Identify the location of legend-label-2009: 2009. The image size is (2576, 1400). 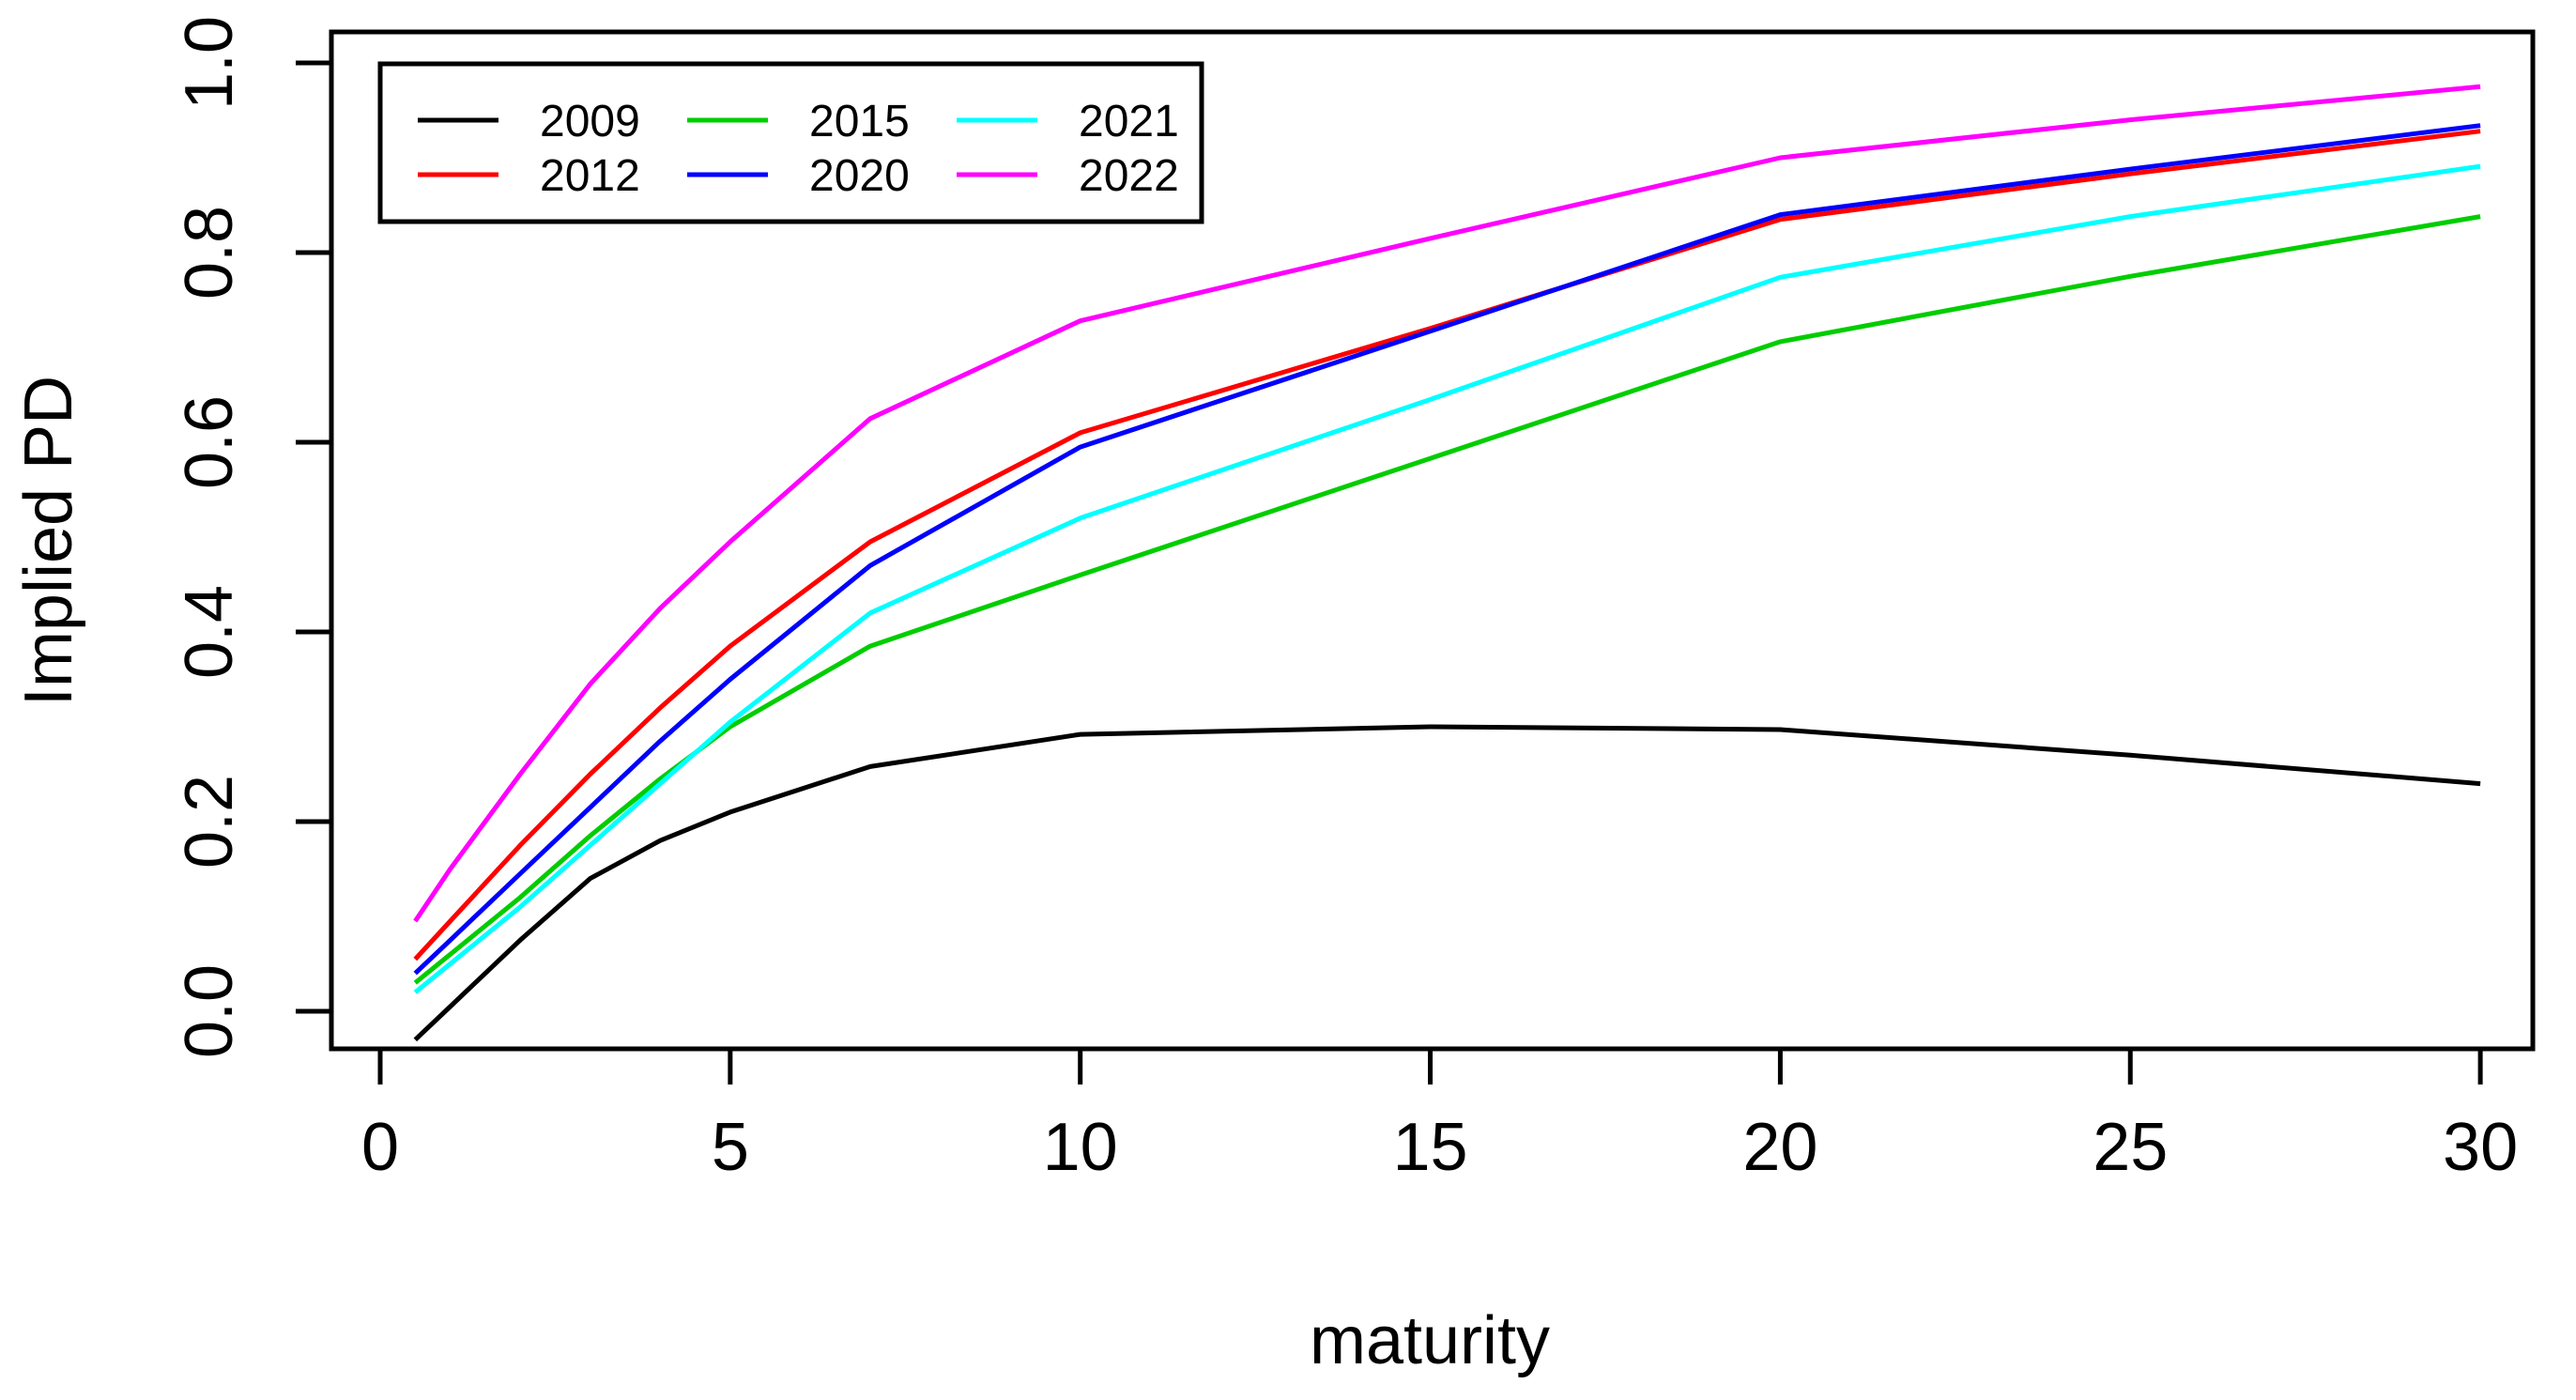
(590, 121).